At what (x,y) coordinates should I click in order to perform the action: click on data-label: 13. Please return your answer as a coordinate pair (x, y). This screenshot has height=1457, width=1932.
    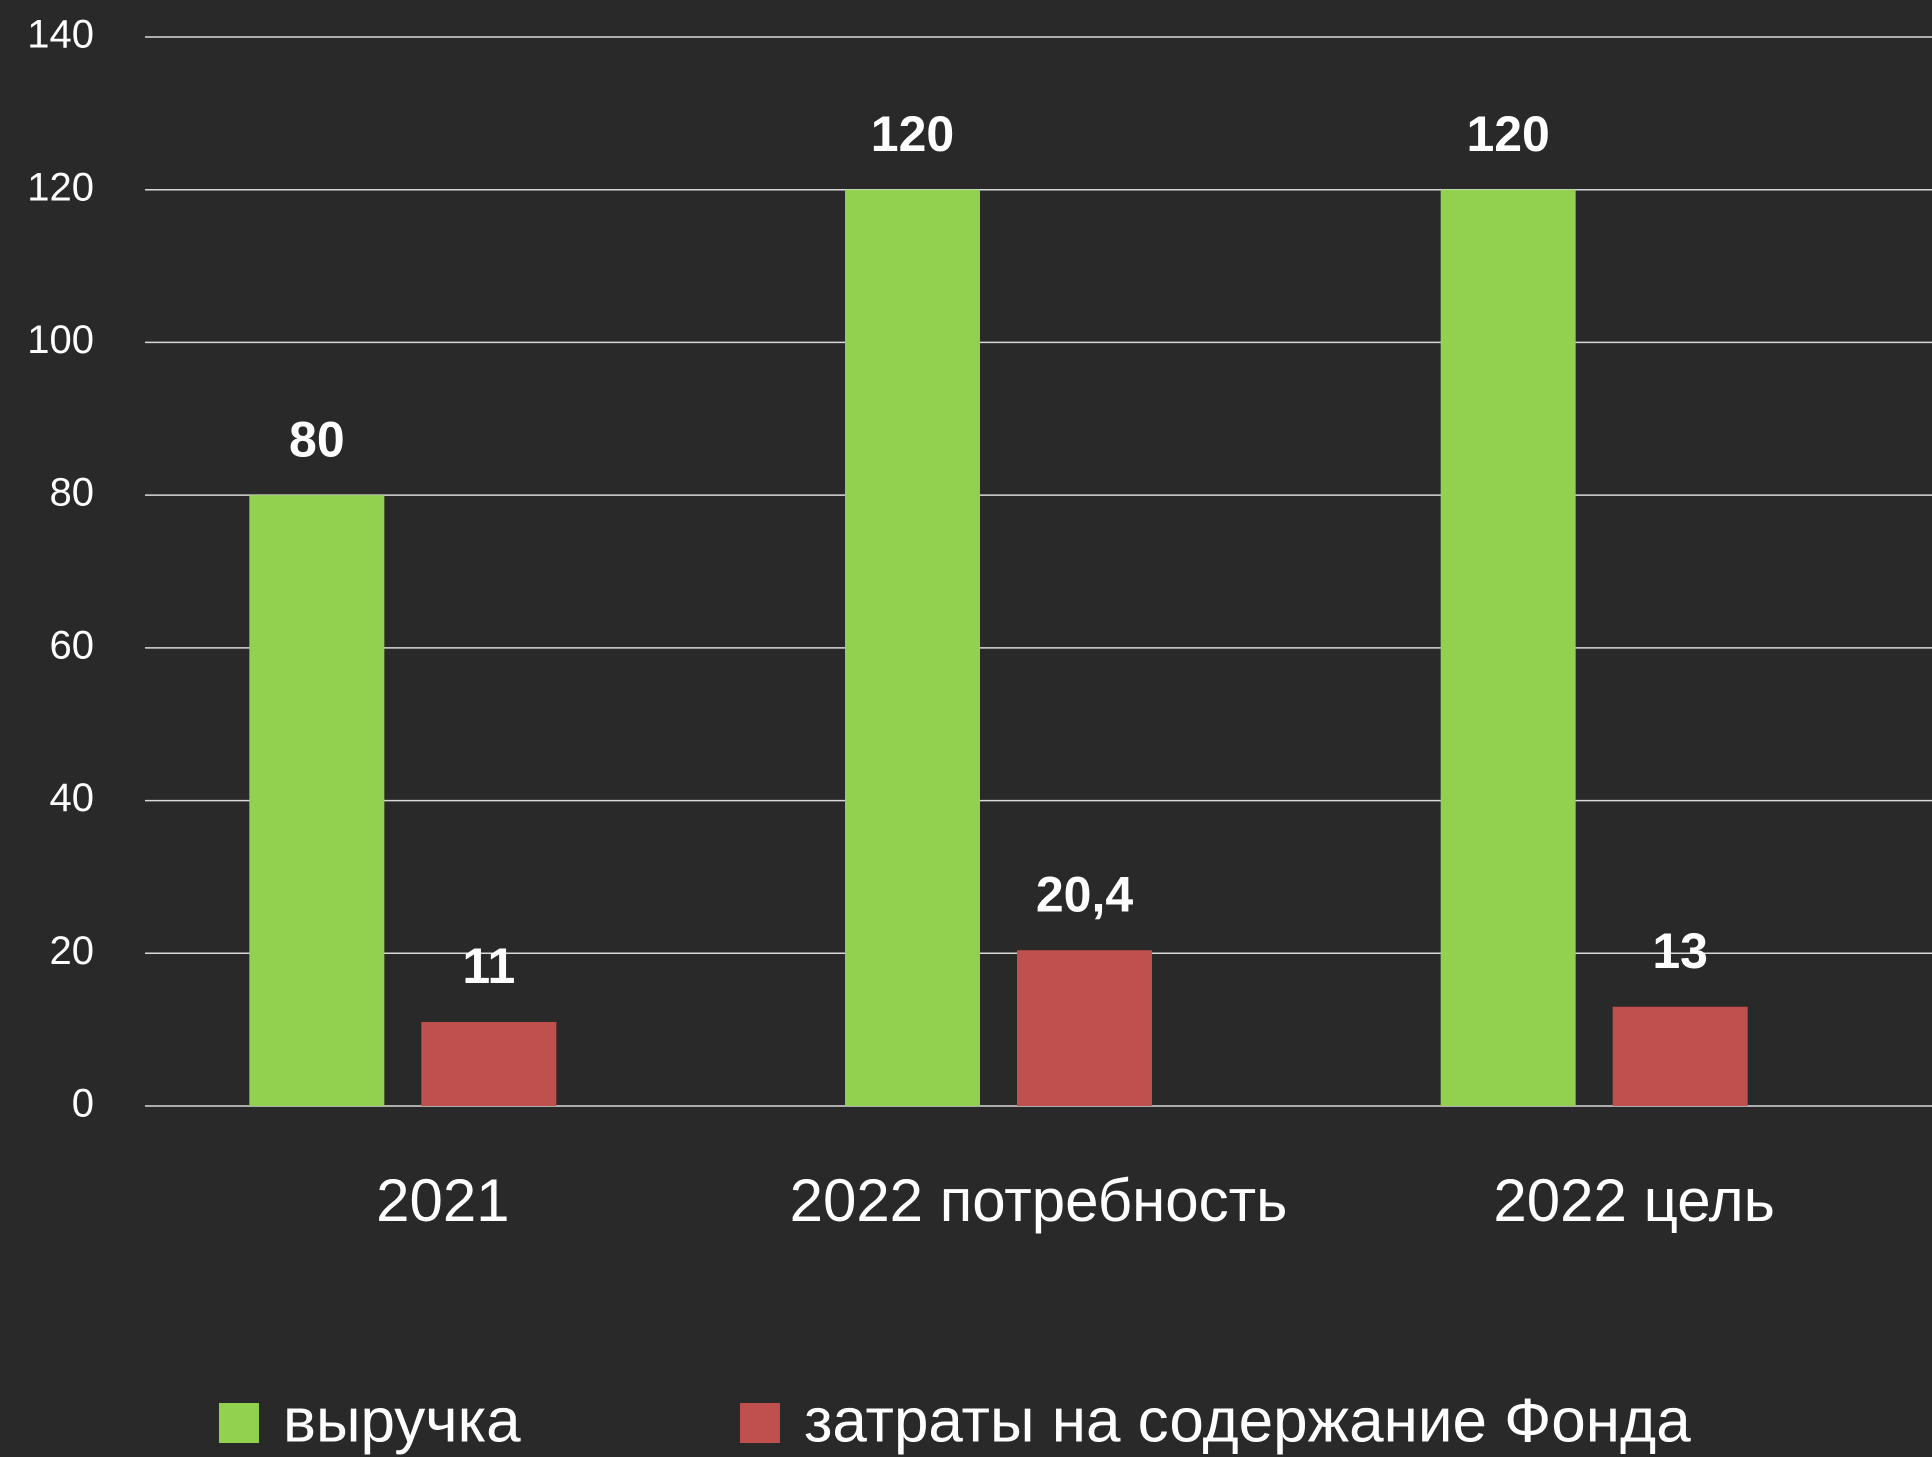
    Looking at the image, I should click on (1680, 951).